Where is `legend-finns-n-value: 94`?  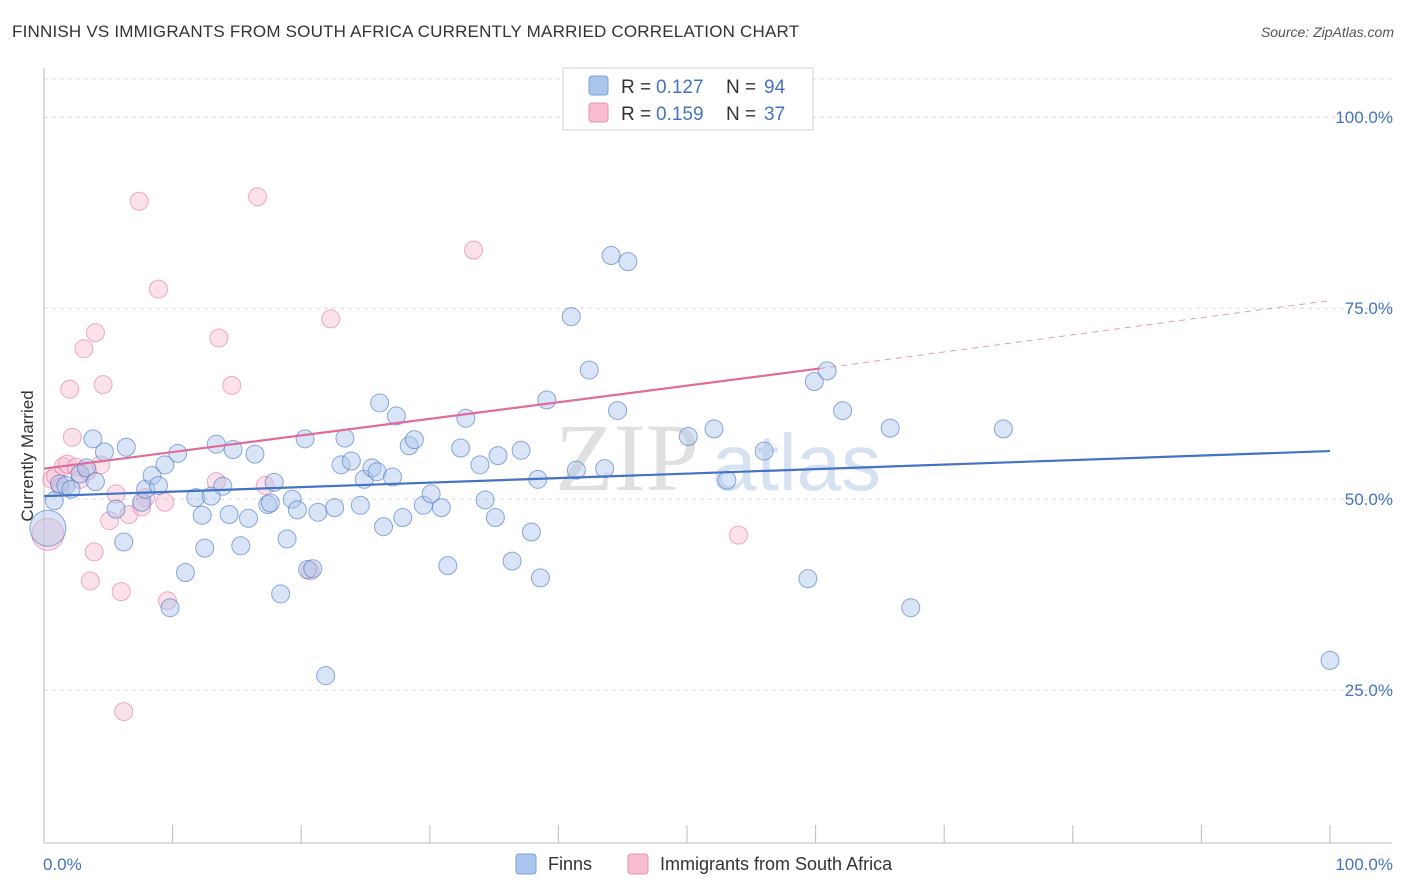
legend-finns-n-value: 94 is located at coordinates (775, 87).